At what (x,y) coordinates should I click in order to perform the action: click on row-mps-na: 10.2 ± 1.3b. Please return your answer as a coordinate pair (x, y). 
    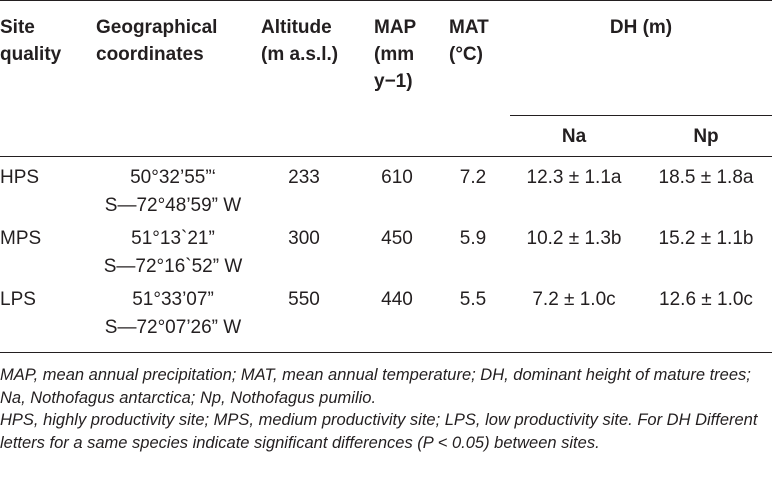
    Looking at the image, I should click on (574, 238).